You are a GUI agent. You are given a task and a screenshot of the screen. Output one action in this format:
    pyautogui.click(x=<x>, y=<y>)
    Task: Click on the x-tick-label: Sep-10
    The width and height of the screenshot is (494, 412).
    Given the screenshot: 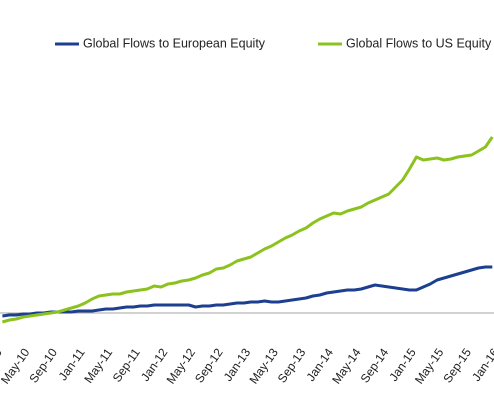 What is the action you would take?
    pyautogui.click(x=43, y=365)
    